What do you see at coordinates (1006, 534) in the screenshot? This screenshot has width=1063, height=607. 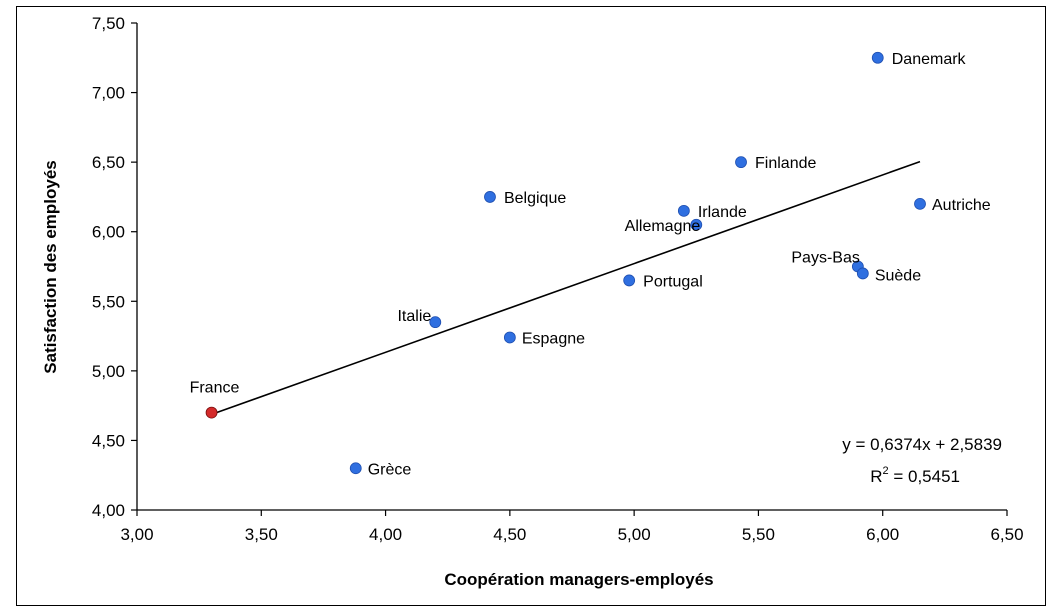 I see `x-tick-label: 6,50` at bounding box center [1006, 534].